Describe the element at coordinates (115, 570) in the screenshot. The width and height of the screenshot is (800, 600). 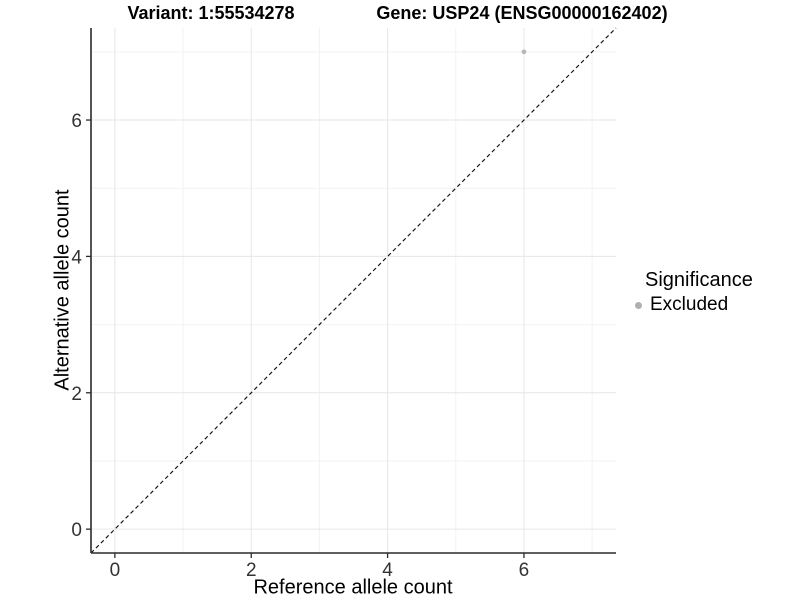
I see `x-tick-label: 0` at that location.